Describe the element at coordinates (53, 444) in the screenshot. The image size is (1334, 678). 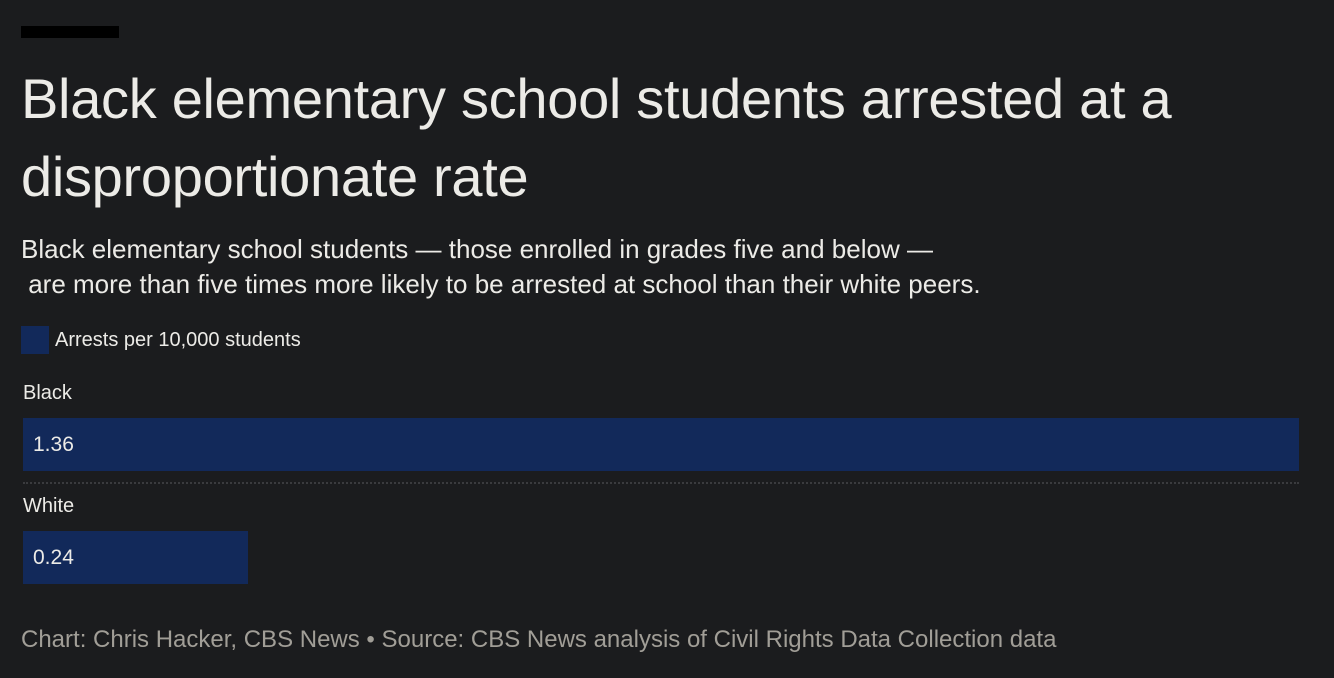
I see `bar-value-black: 1.36` at that location.